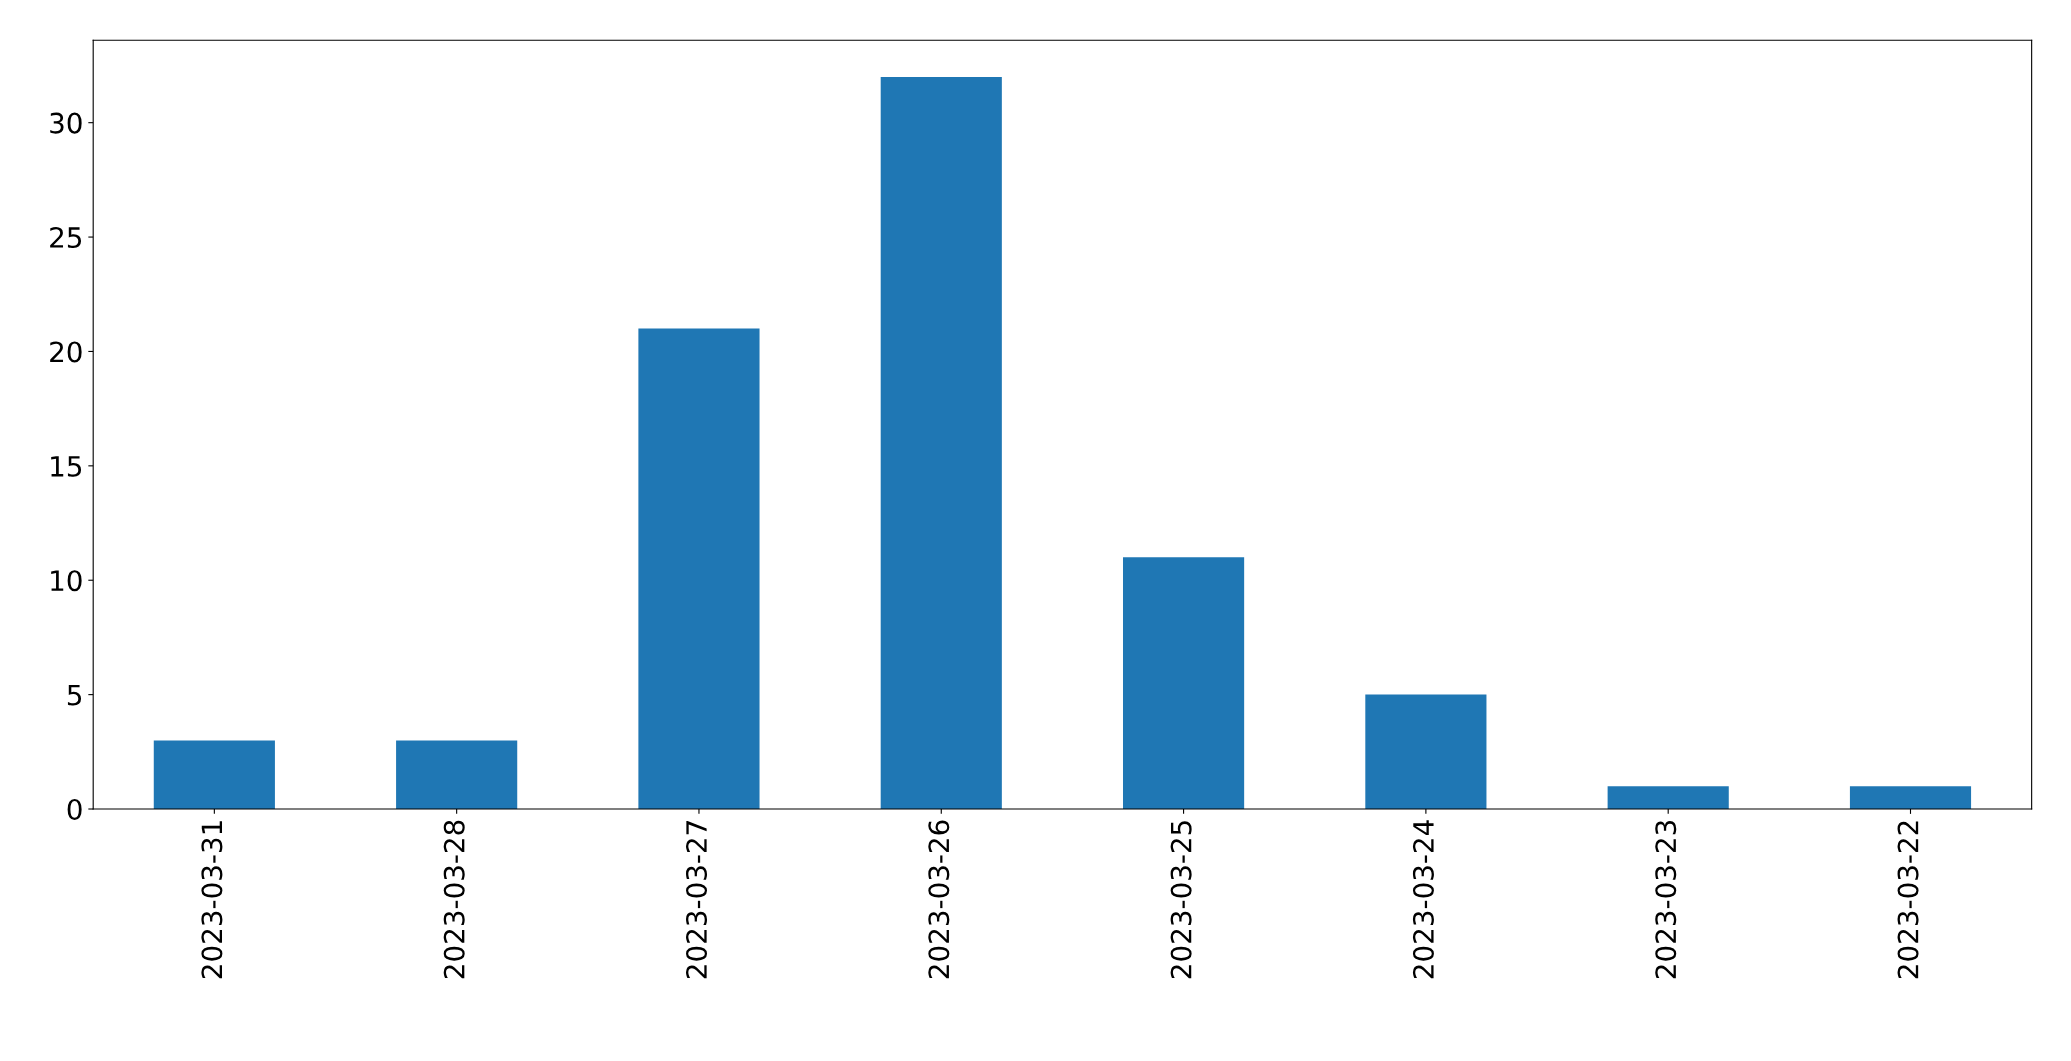 This screenshot has height=1061, width=2071. Describe the element at coordinates (1181, 900) in the screenshot. I see `x-tick-label: 2023-03-25` at that location.